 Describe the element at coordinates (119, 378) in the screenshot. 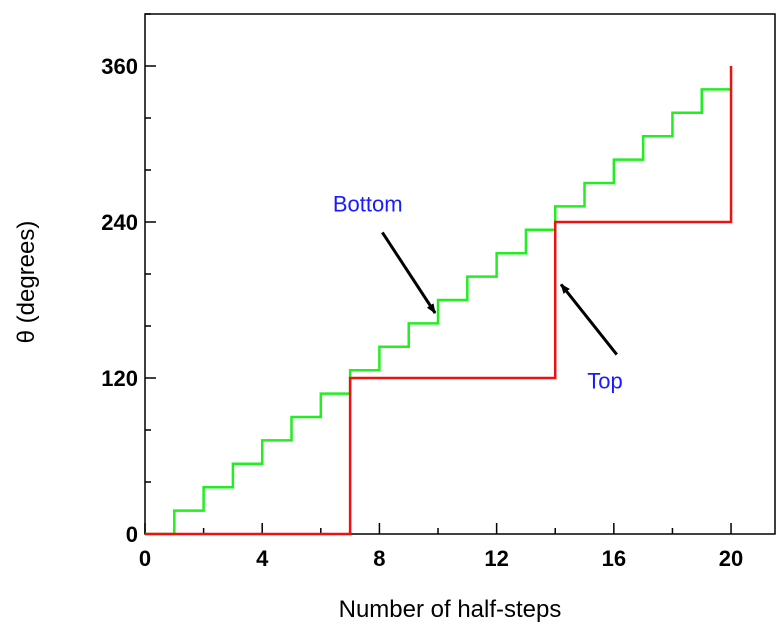

I see `y-tick-label: 120` at that location.